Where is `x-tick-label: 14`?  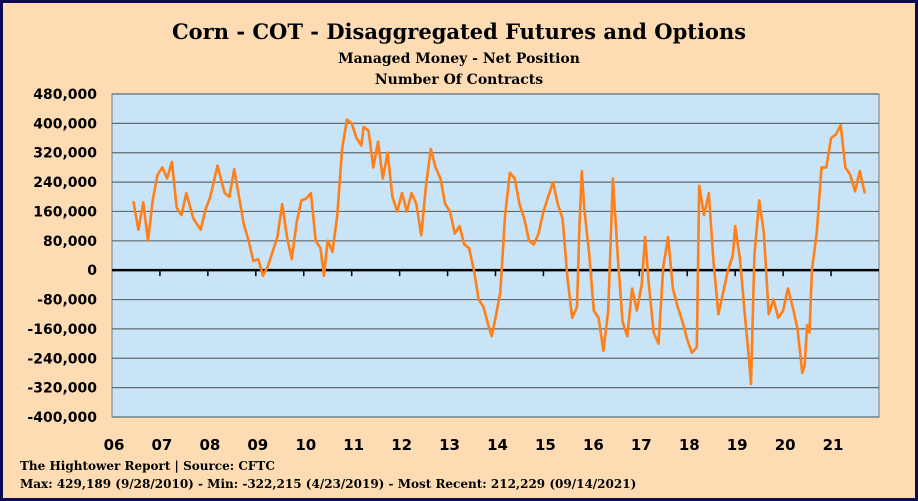 x-tick-label: 14 is located at coordinates (497, 445).